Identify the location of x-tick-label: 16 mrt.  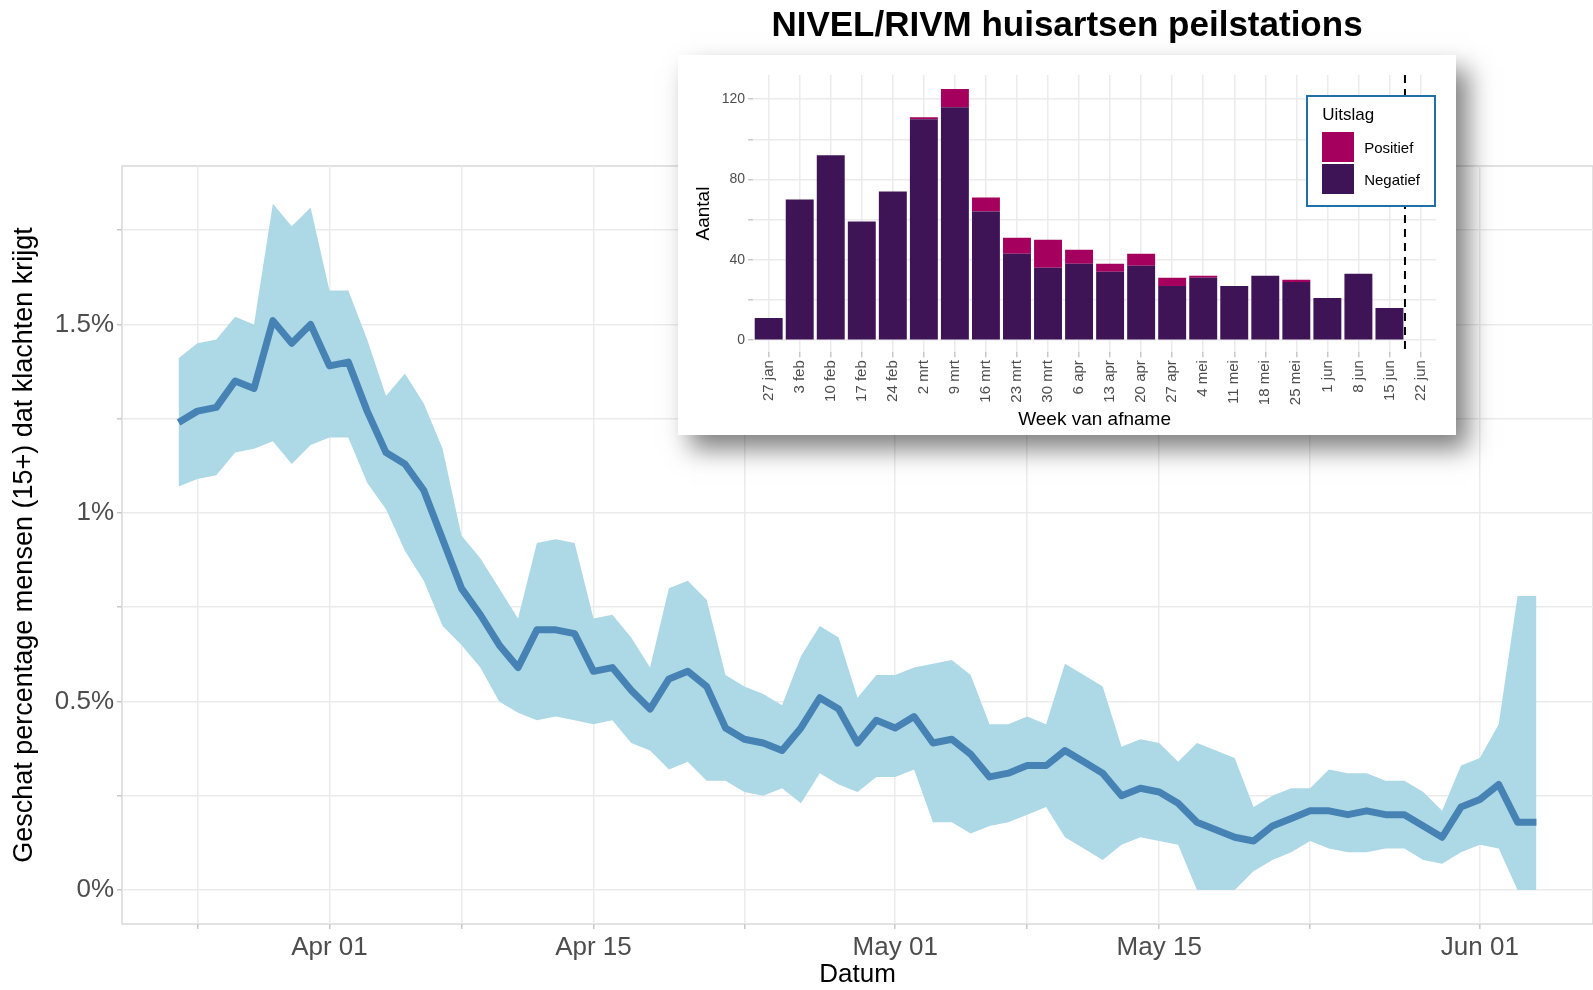
(985, 381).